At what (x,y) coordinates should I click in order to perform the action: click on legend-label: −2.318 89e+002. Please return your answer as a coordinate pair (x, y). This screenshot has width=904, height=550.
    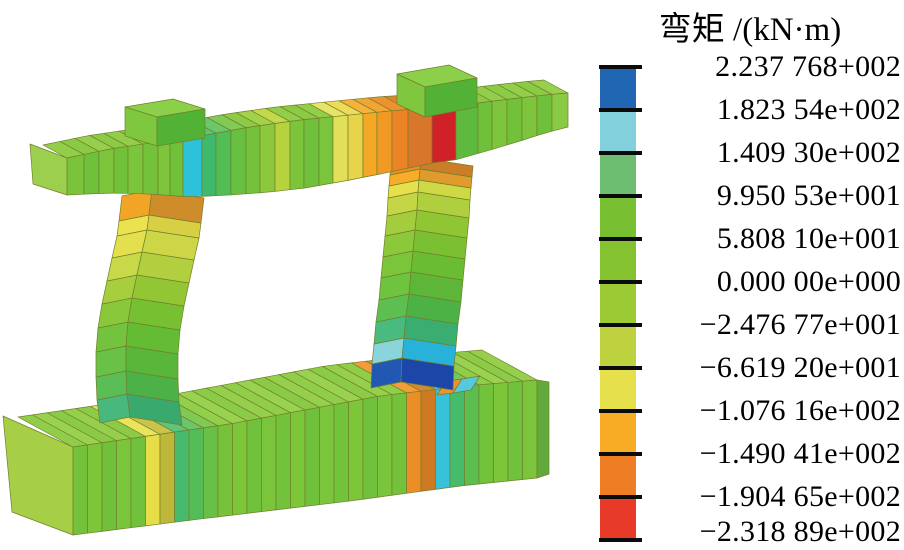
    Looking at the image, I should click on (800, 531).